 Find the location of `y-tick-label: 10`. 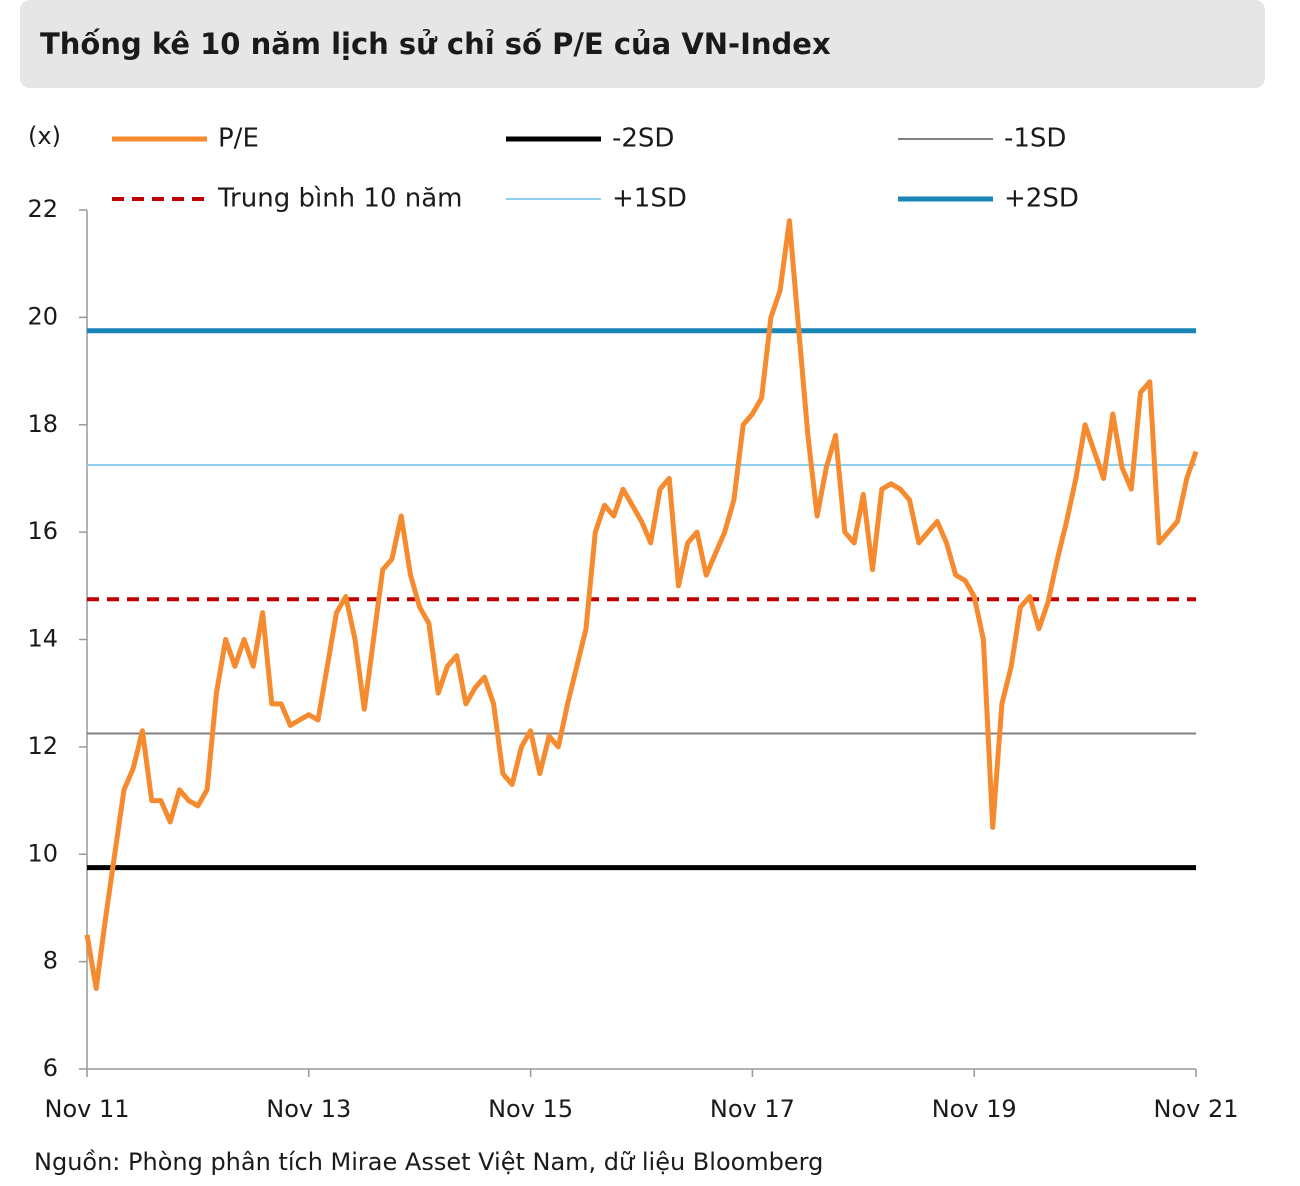

y-tick-label: 10 is located at coordinates (42, 853).